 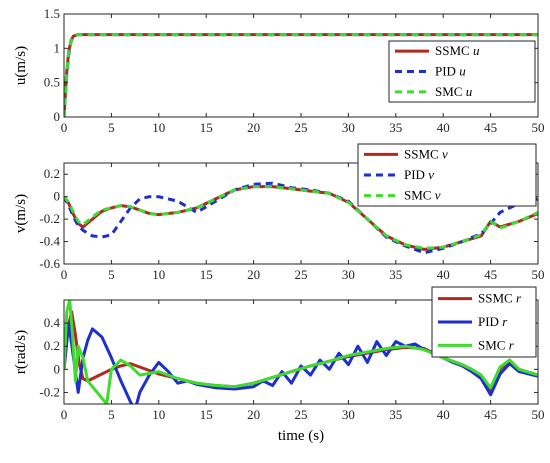 I want to click on legend-entry: SSMC r, so click(x=500, y=298).